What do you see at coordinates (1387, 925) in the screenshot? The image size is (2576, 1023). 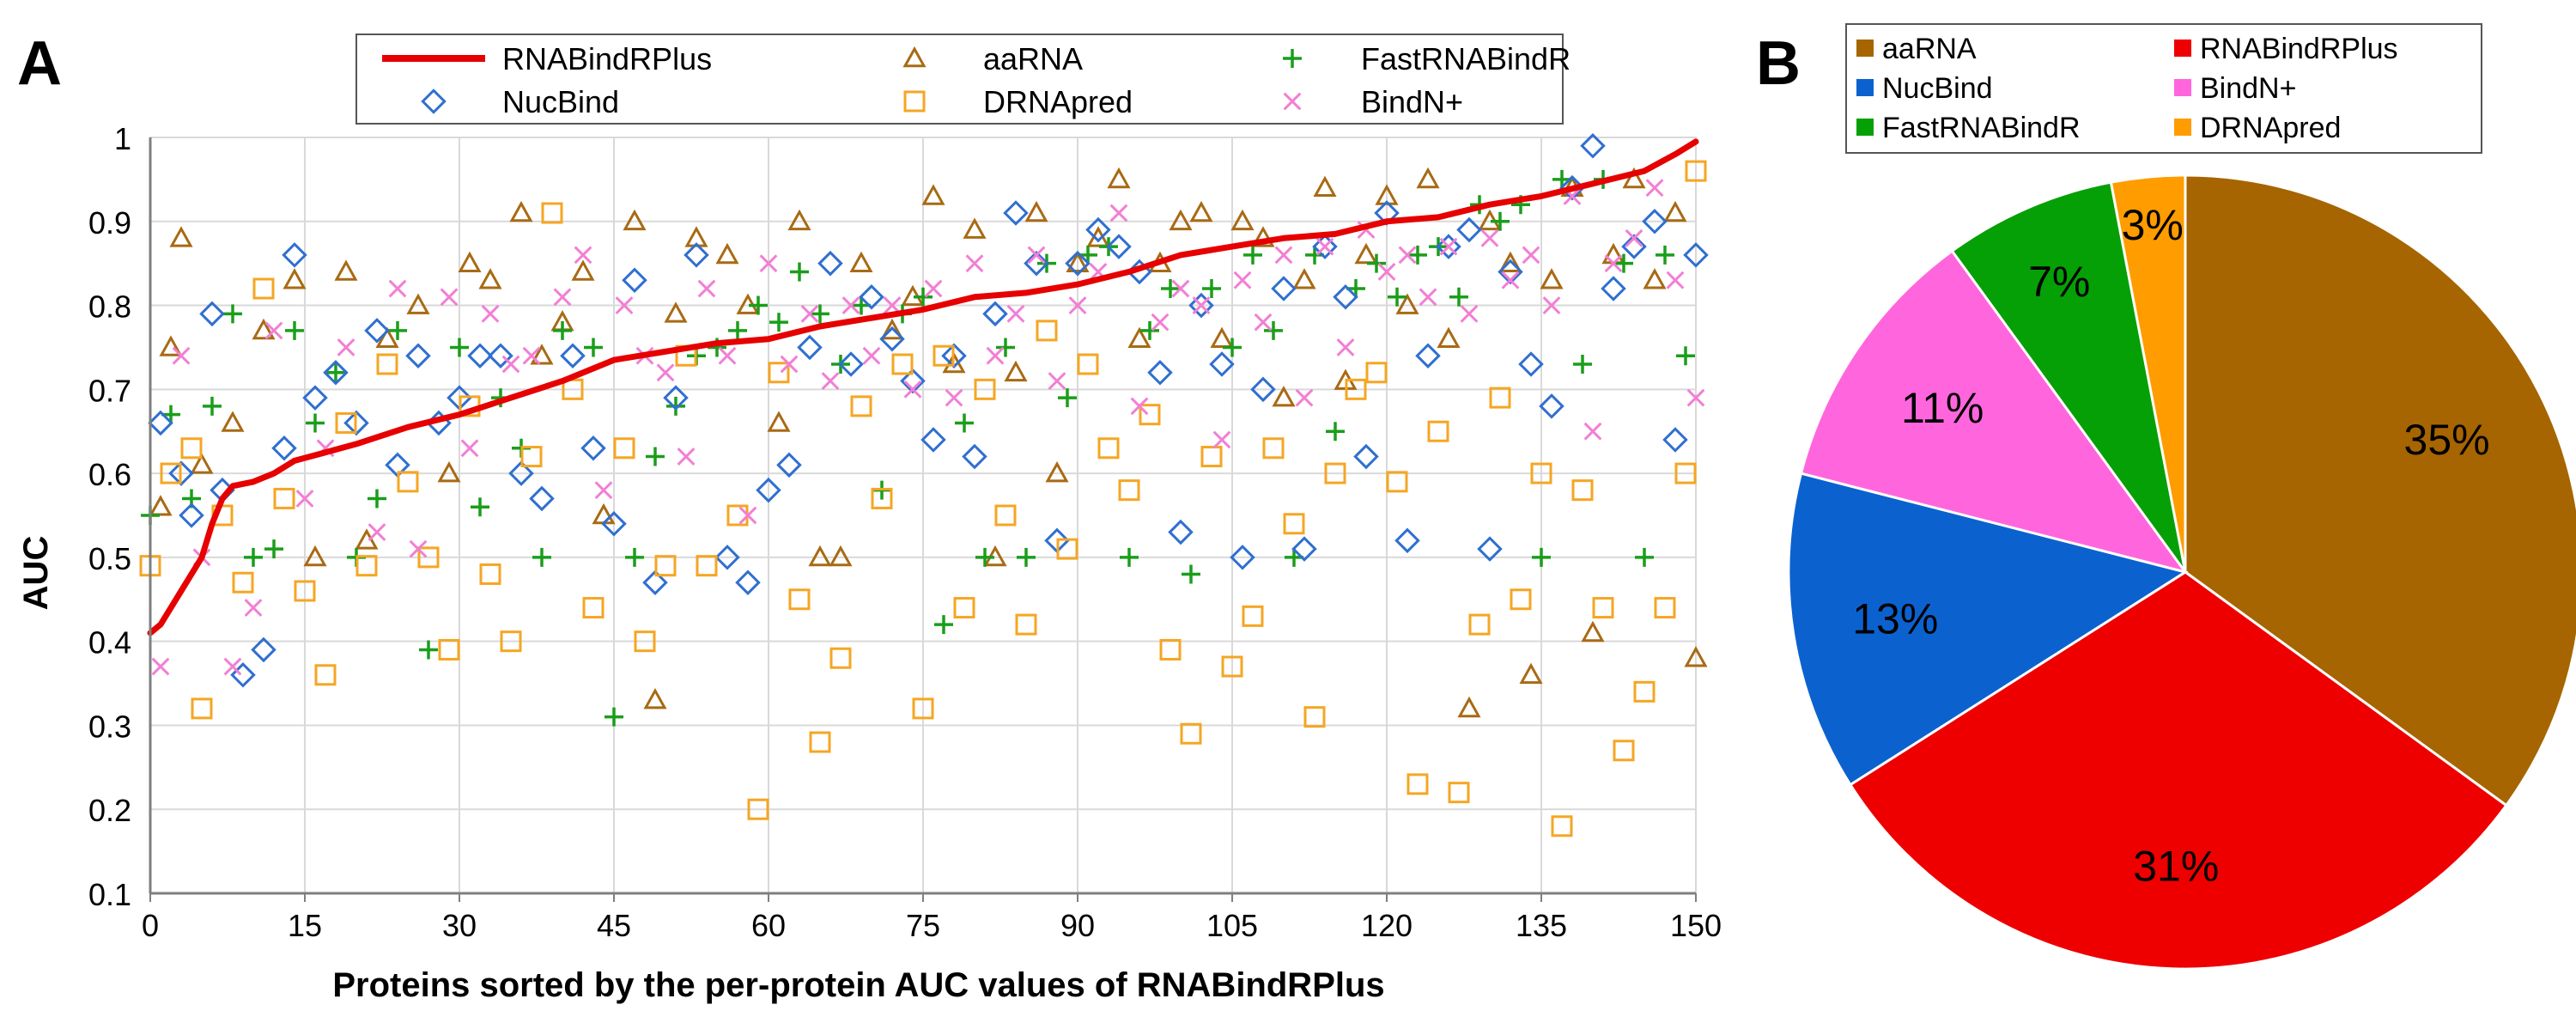 I see `x-tick-label: 120` at bounding box center [1387, 925].